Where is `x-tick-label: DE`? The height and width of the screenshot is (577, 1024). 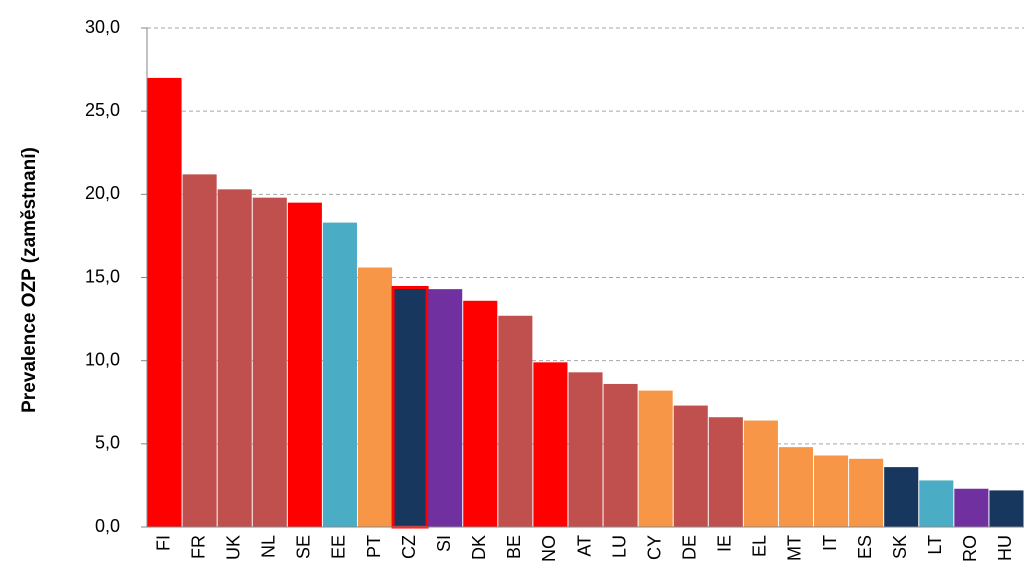
x-tick-label: DE is located at coordinates (689, 547).